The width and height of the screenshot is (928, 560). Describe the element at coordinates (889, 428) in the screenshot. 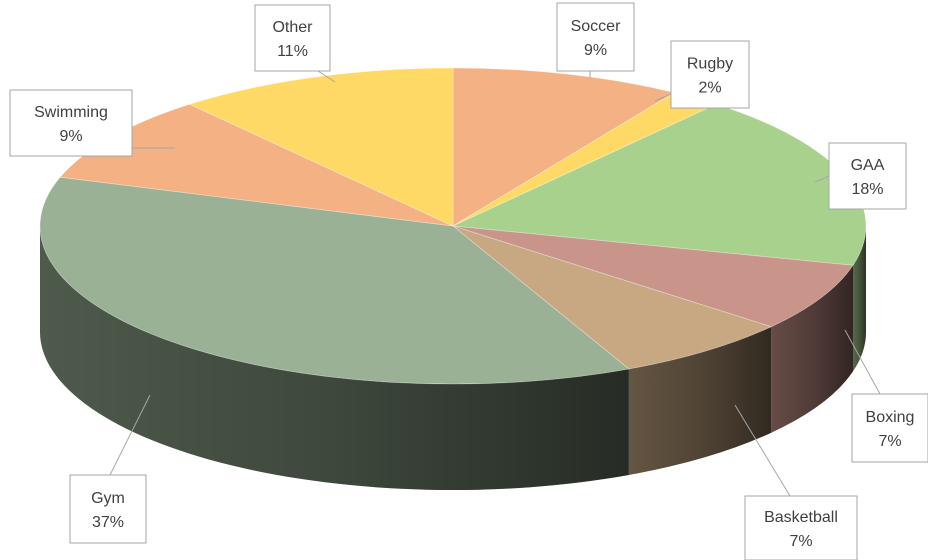

I see `data-label-box-boxing` at that location.